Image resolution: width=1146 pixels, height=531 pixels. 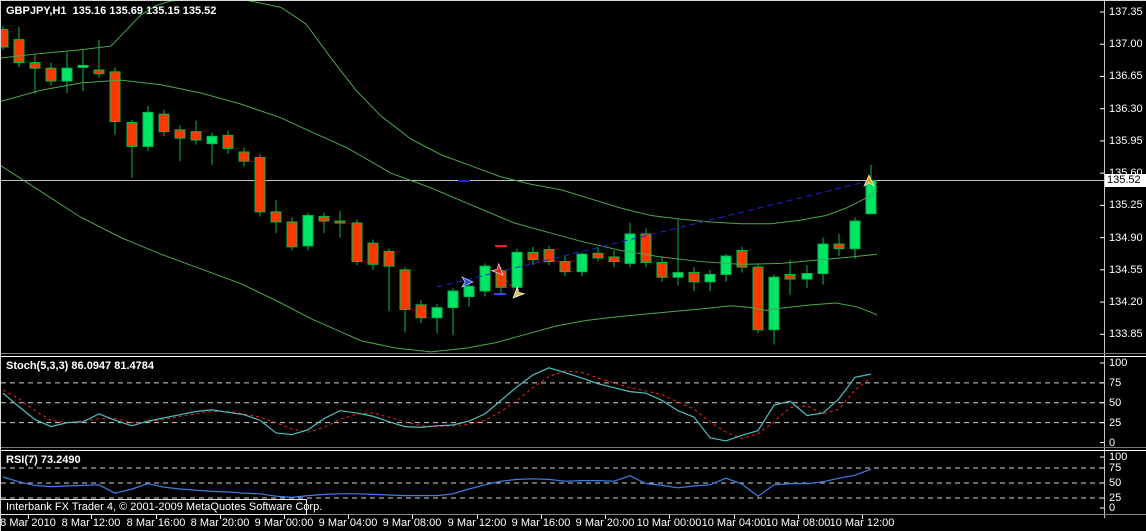 What do you see at coordinates (1115, 402) in the screenshot?
I see `stoch-axis-label: 50` at bounding box center [1115, 402].